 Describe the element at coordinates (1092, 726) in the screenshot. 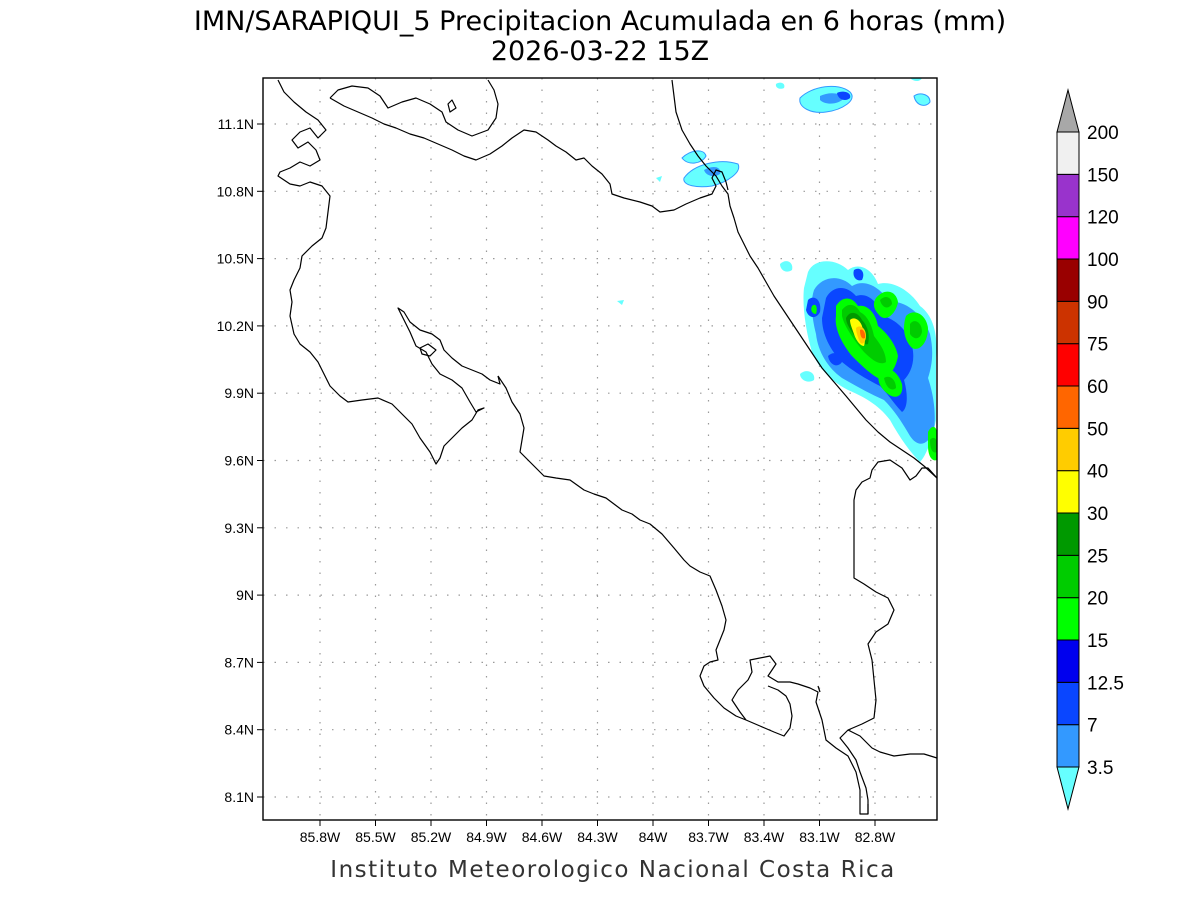

I see `colorbar-level-label: 7` at that location.